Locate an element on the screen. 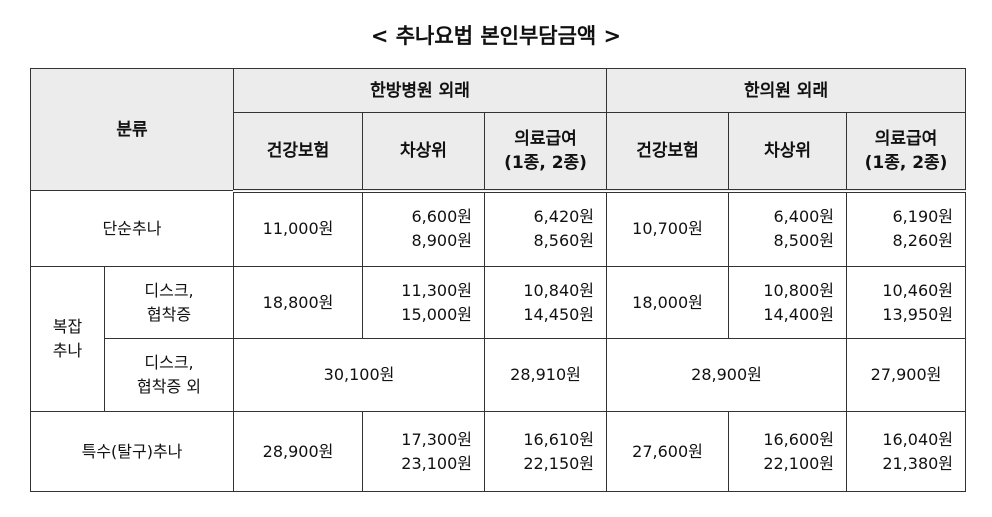 The height and width of the screenshot is (517, 992). cell: 18,800원 is located at coordinates (298, 302).